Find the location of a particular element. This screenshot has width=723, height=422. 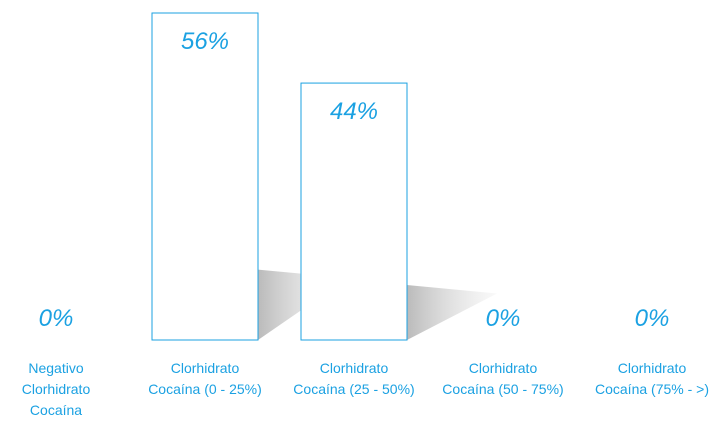

category-label: Clorhidrato Cocaína (0 - 25%) is located at coordinates (205, 378).